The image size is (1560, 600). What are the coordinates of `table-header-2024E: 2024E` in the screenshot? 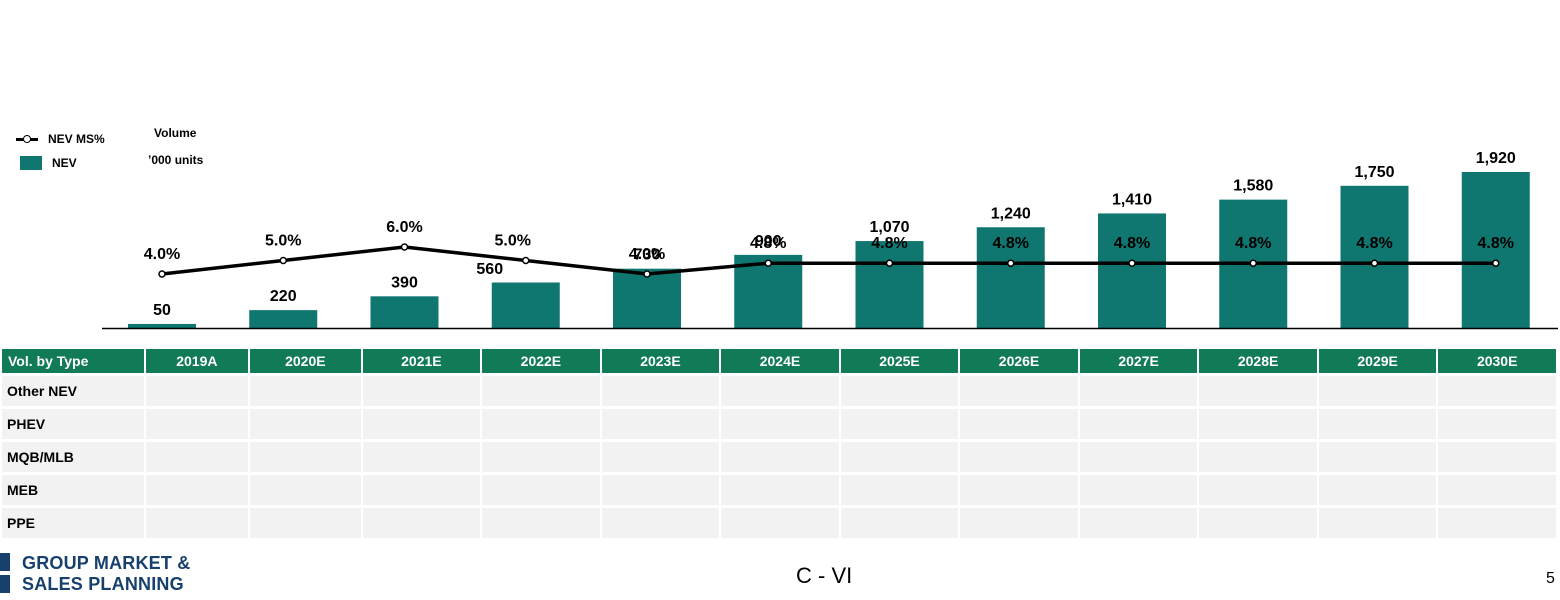 It's located at (780, 361).